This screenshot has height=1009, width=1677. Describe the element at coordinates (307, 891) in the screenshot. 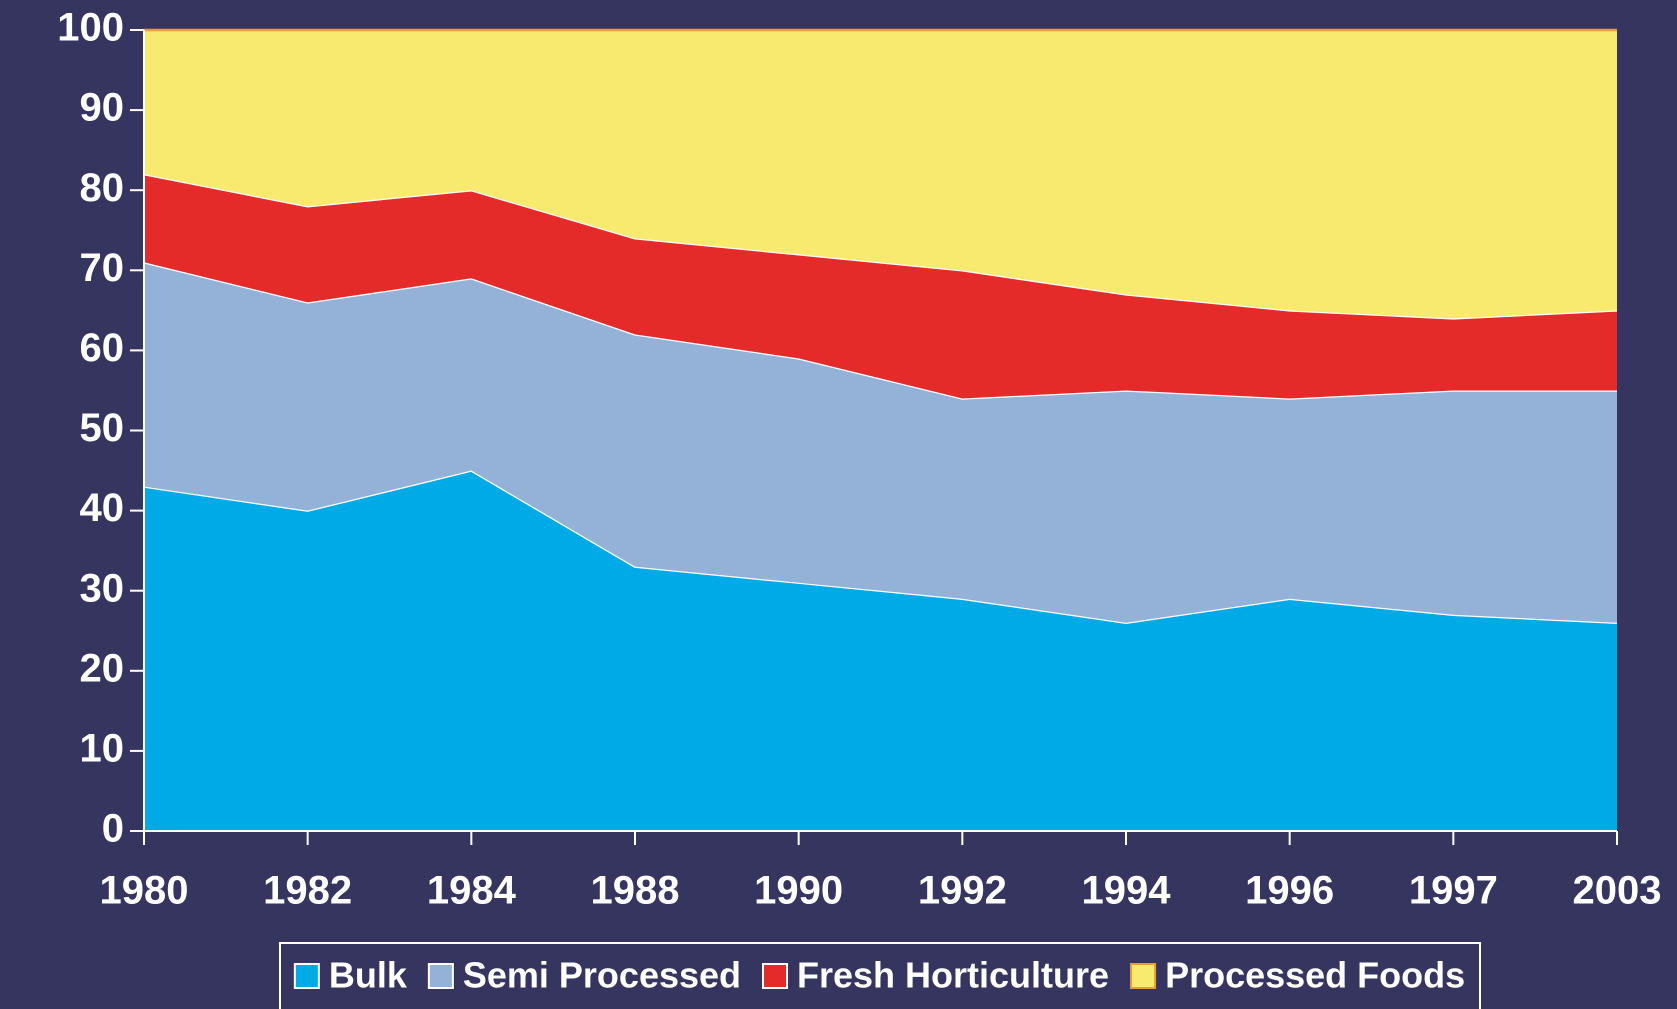

I see `x-tick-label: 1982` at that location.